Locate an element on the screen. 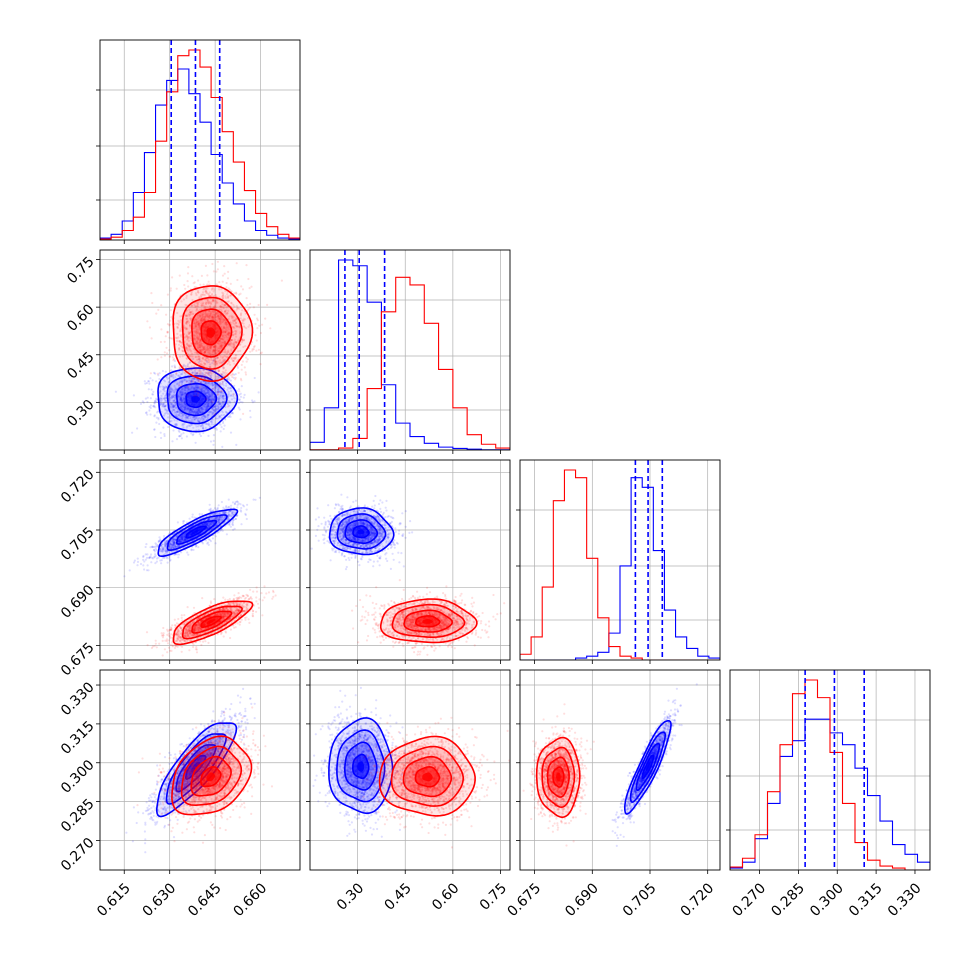  hist-panel-p0-bg is located at coordinates (200, 140).